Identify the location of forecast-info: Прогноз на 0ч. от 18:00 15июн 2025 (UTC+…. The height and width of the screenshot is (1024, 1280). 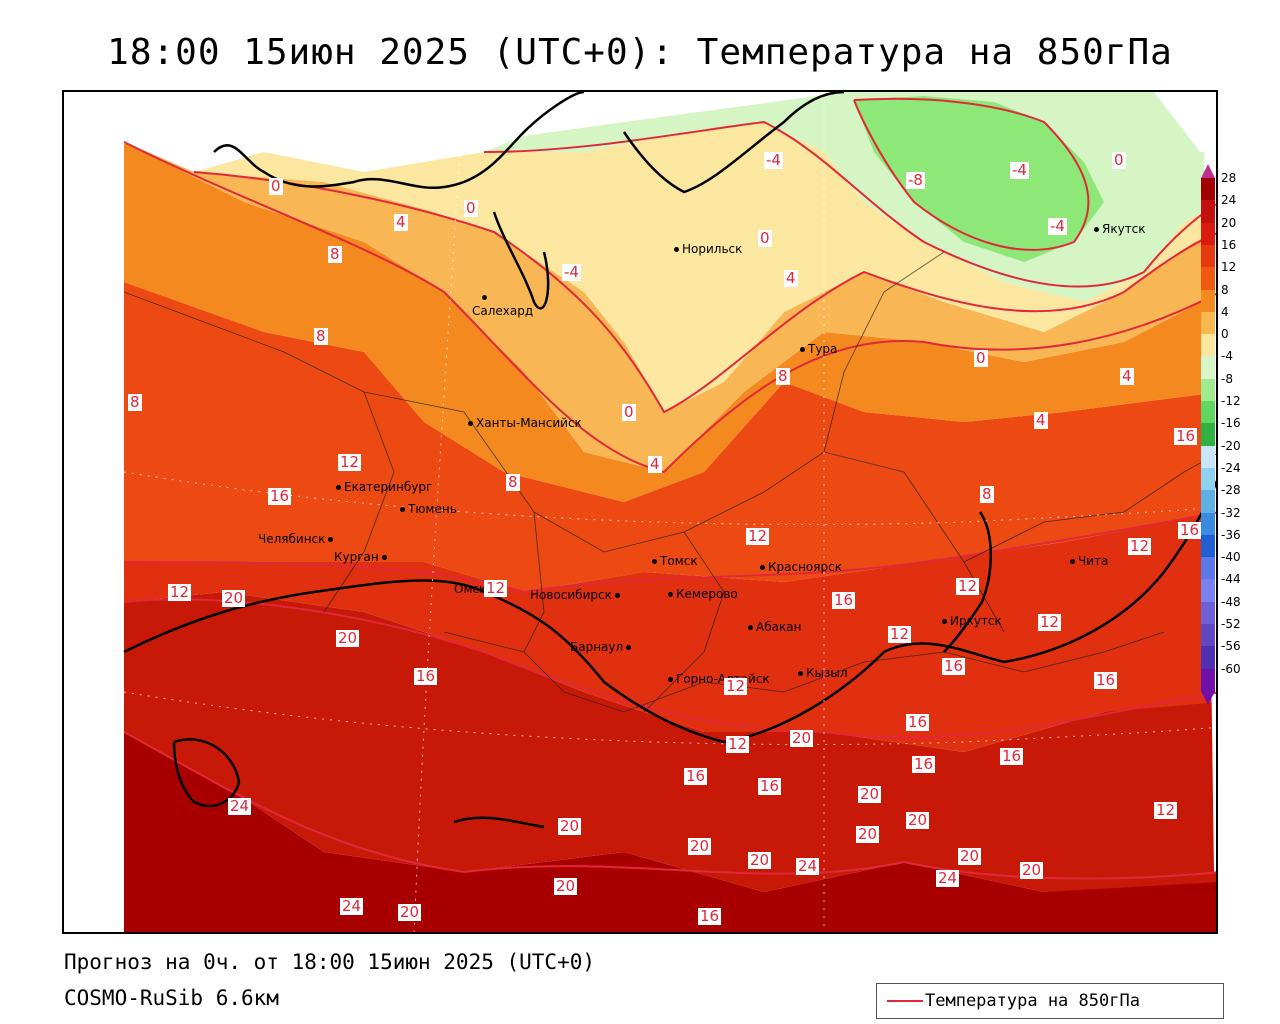
(330, 962).